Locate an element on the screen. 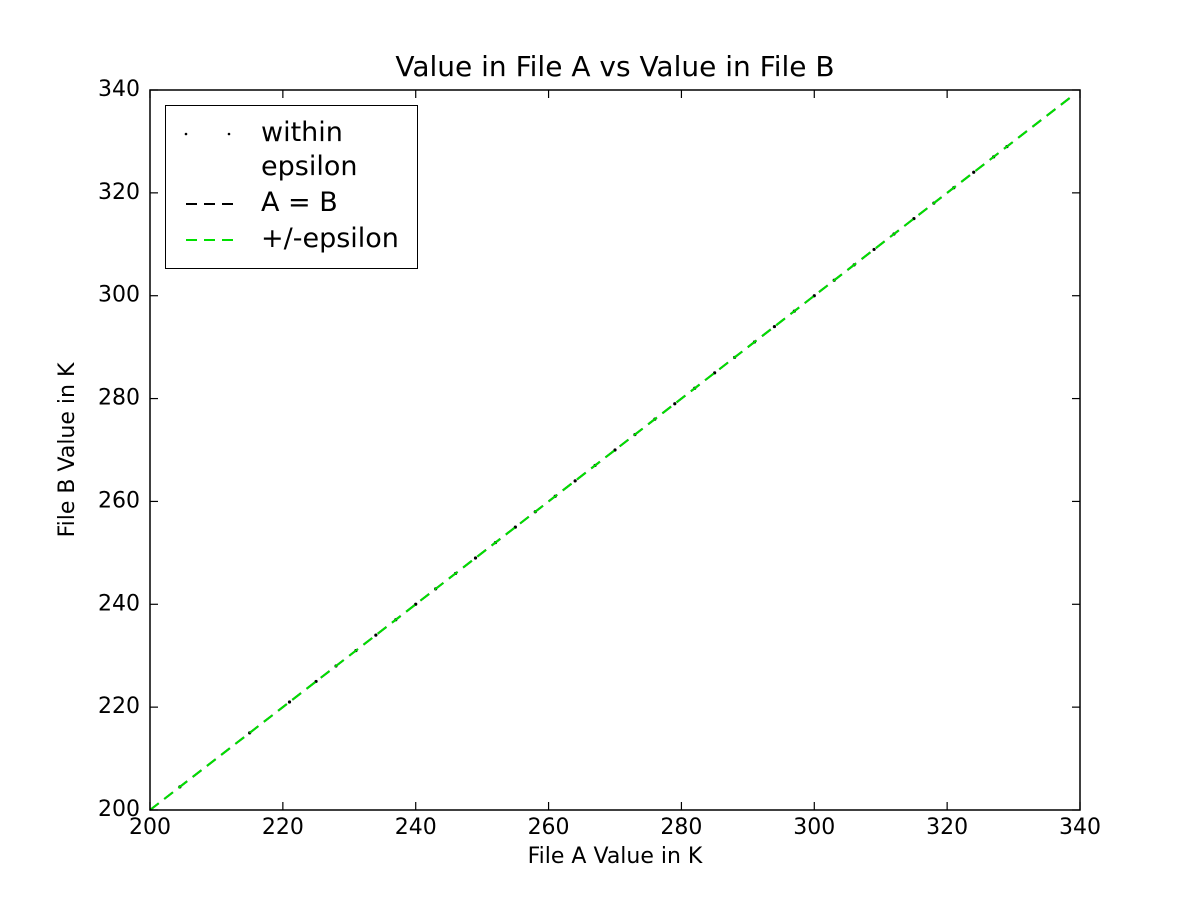 The height and width of the screenshot is (900, 1200). legend-label: A = B is located at coordinates (299, 202).